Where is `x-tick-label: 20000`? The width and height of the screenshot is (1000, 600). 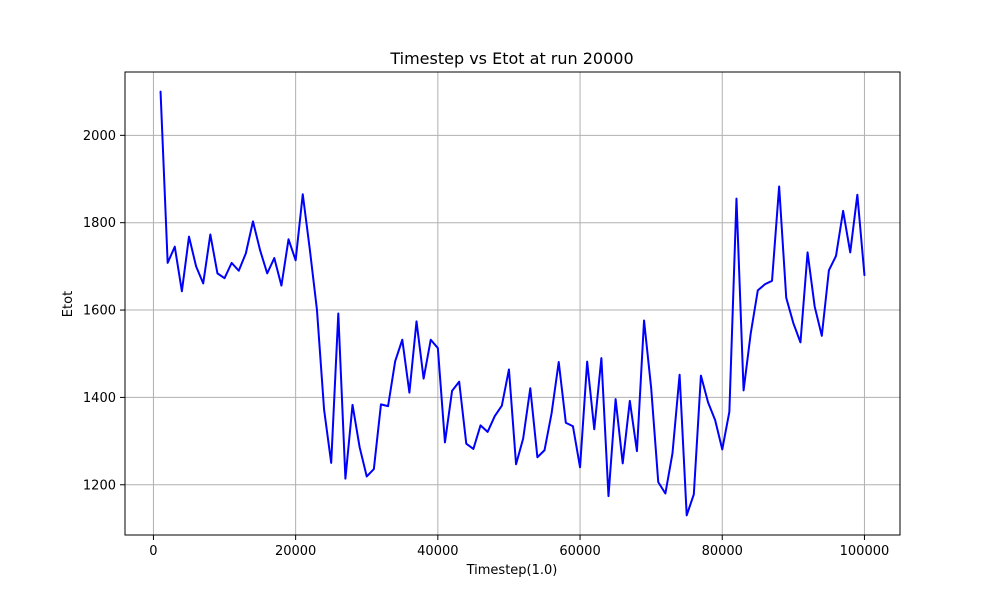
x-tick-label: 20000 is located at coordinates (295, 551).